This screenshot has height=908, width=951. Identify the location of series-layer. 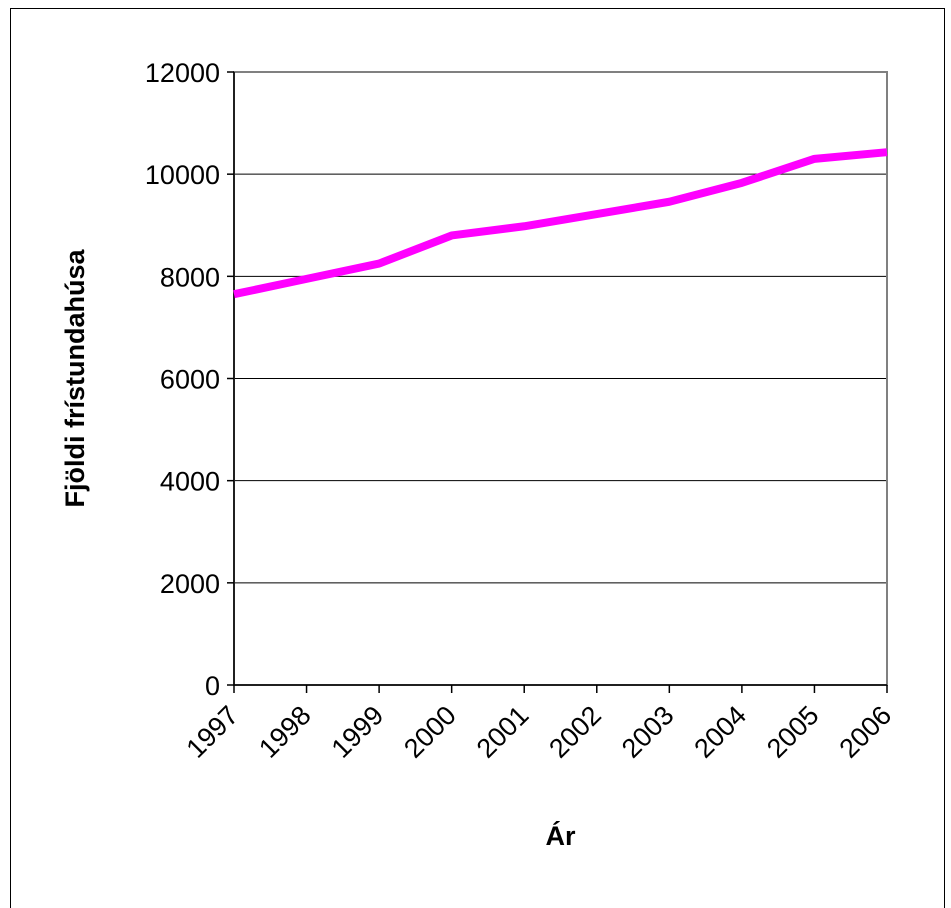
(560, 223).